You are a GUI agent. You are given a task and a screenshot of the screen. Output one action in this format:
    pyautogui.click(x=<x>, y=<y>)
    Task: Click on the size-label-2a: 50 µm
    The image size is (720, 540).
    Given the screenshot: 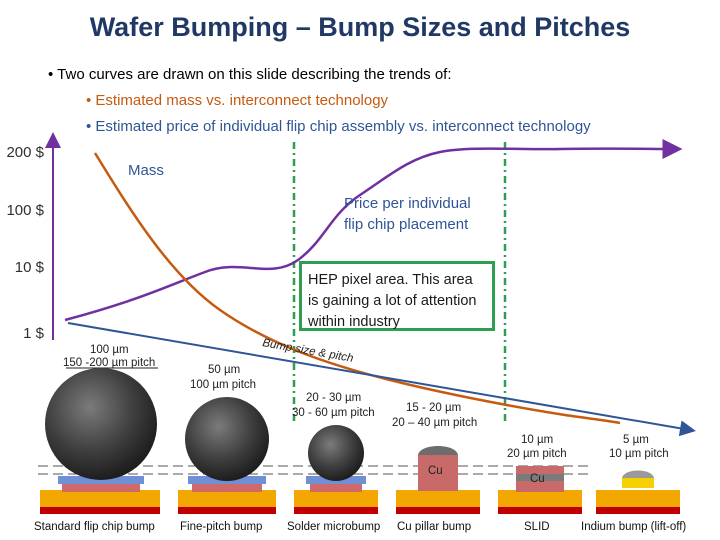 What is the action you would take?
    pyautogui.click(x=224, y=370)
    